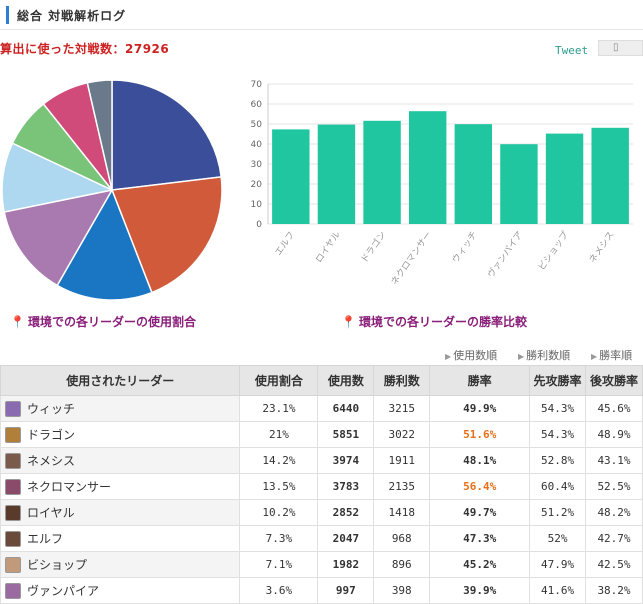 The image size is (643, 604). Describe the element at coordinates (279, 380) in the screenshot. I see `col-share: 使用割合` at that location.